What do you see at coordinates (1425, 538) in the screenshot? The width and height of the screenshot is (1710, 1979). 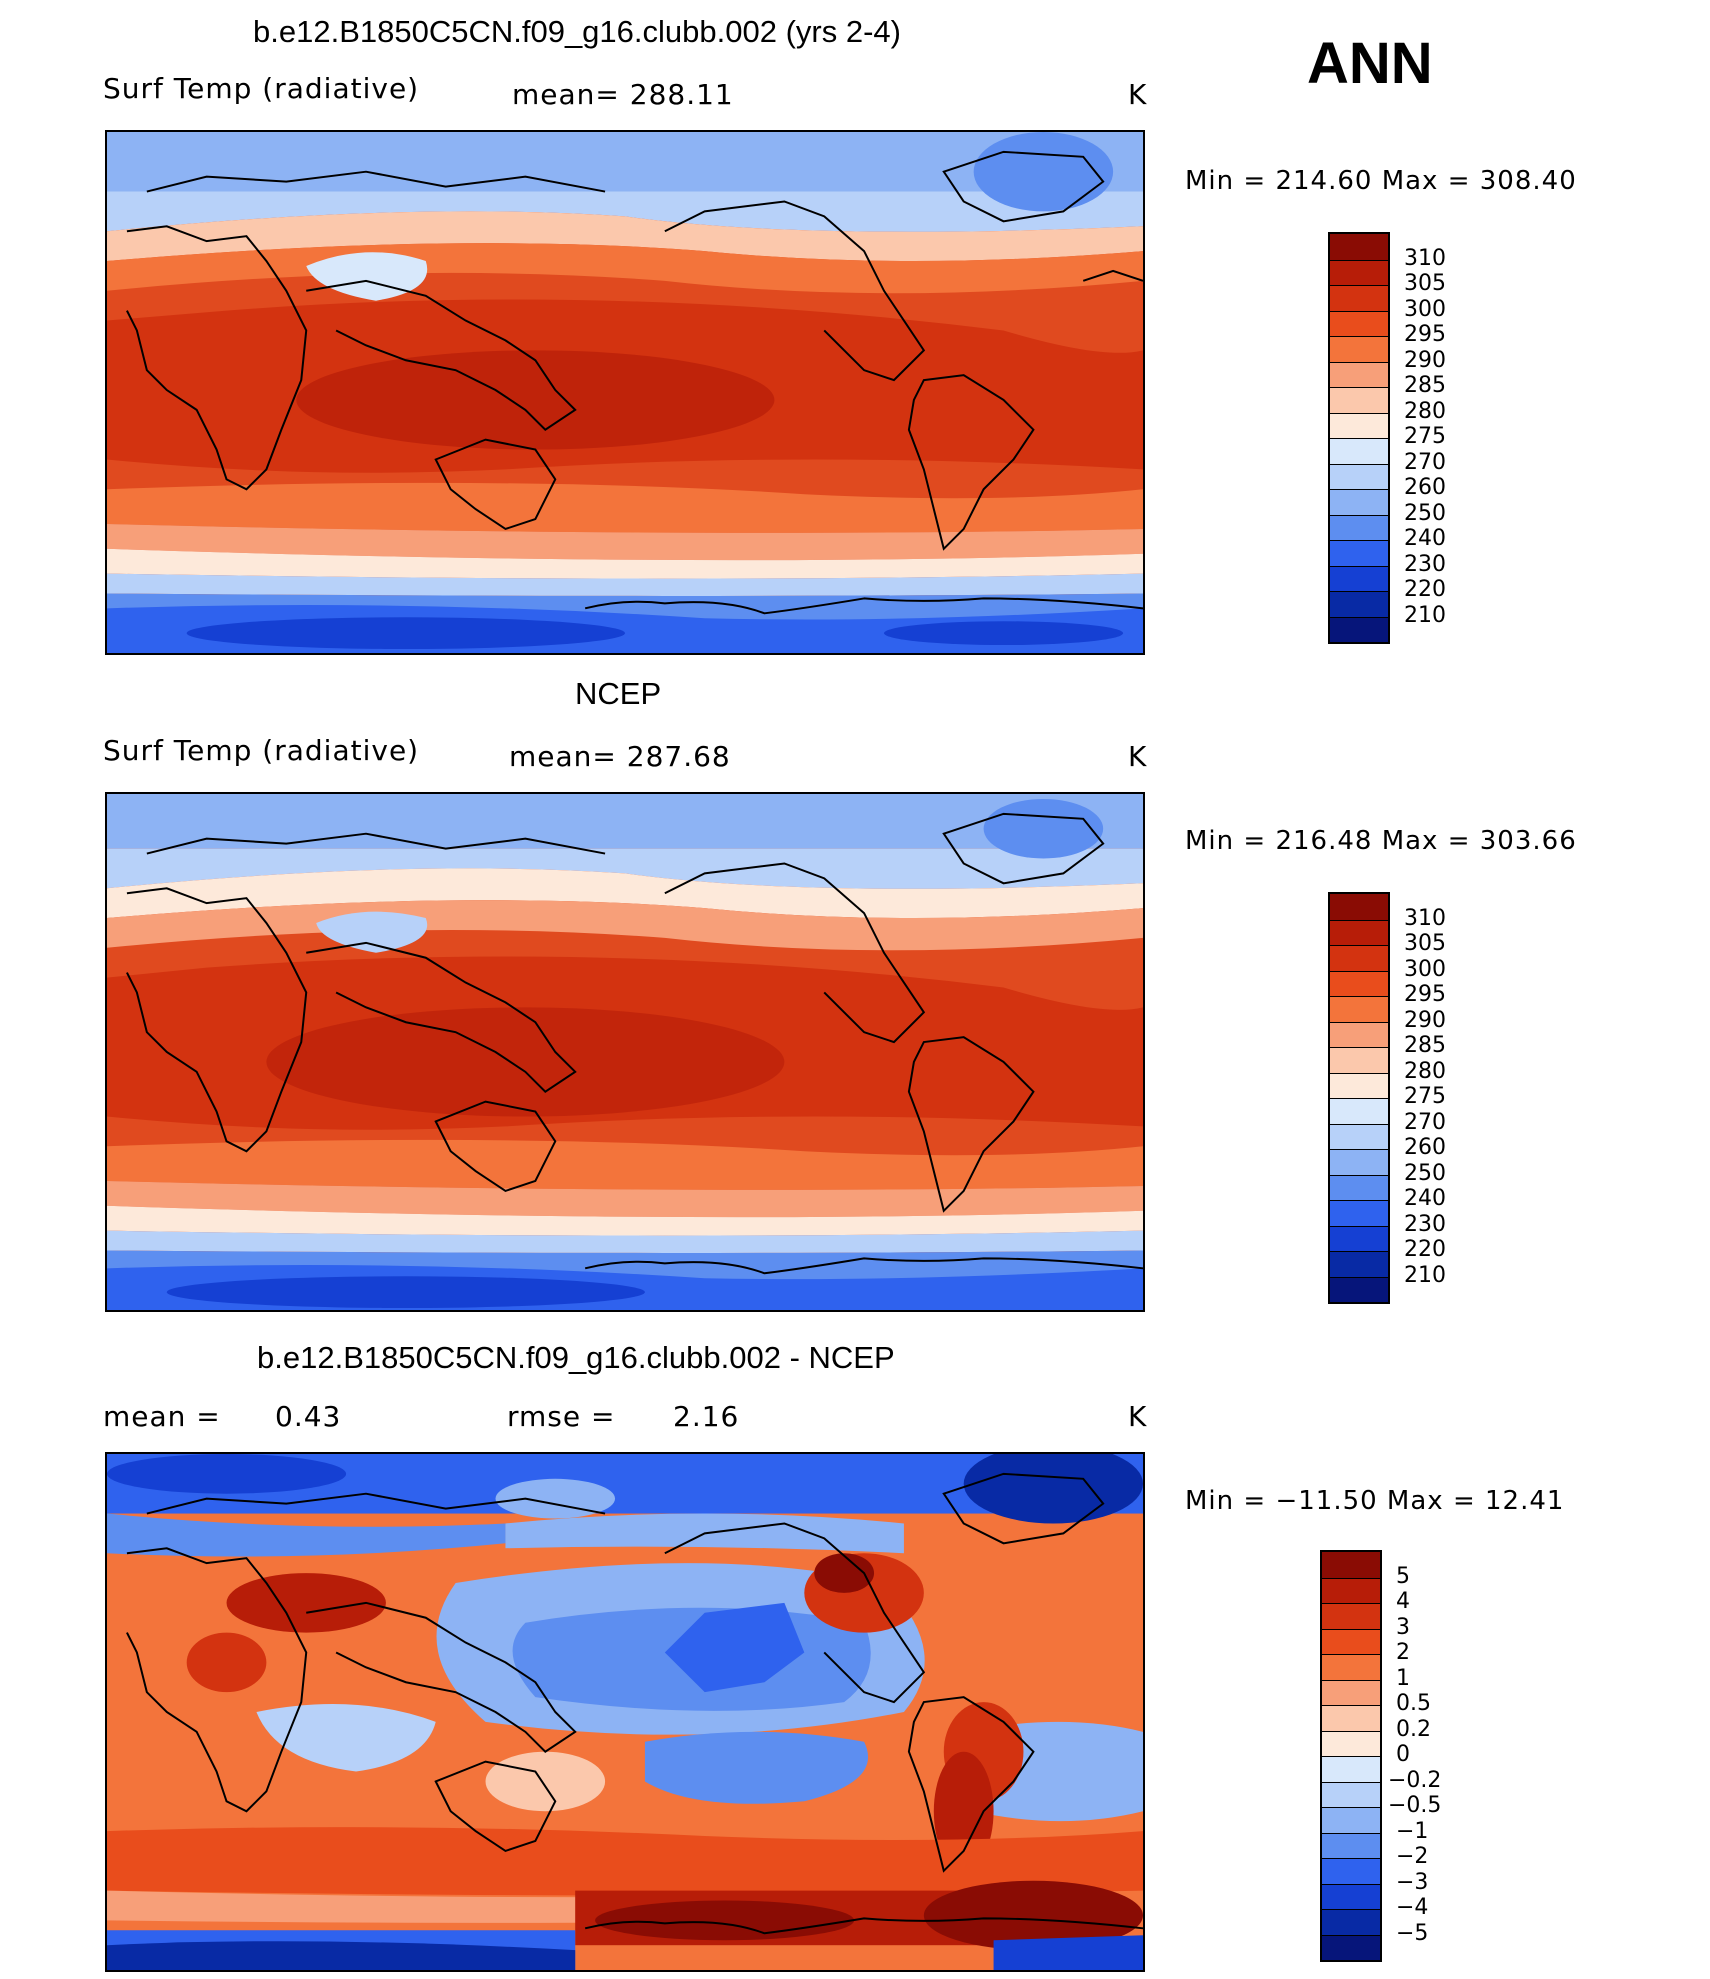 I see `panel-1-colorbar-tick-label: 240` at bounding box center [1425, 538].